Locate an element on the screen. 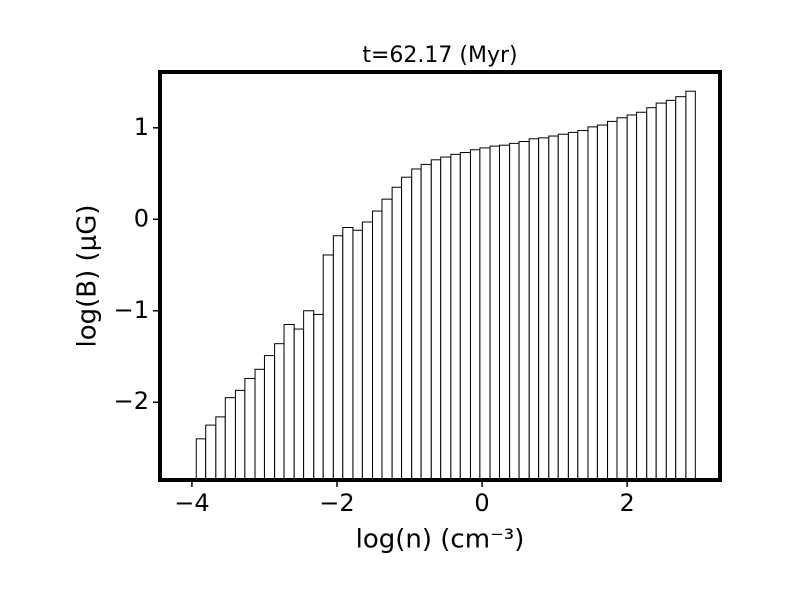 The width and height of the screenshot is (800, 604). x-tick-label: −4 is located at coordinates (191, 503).